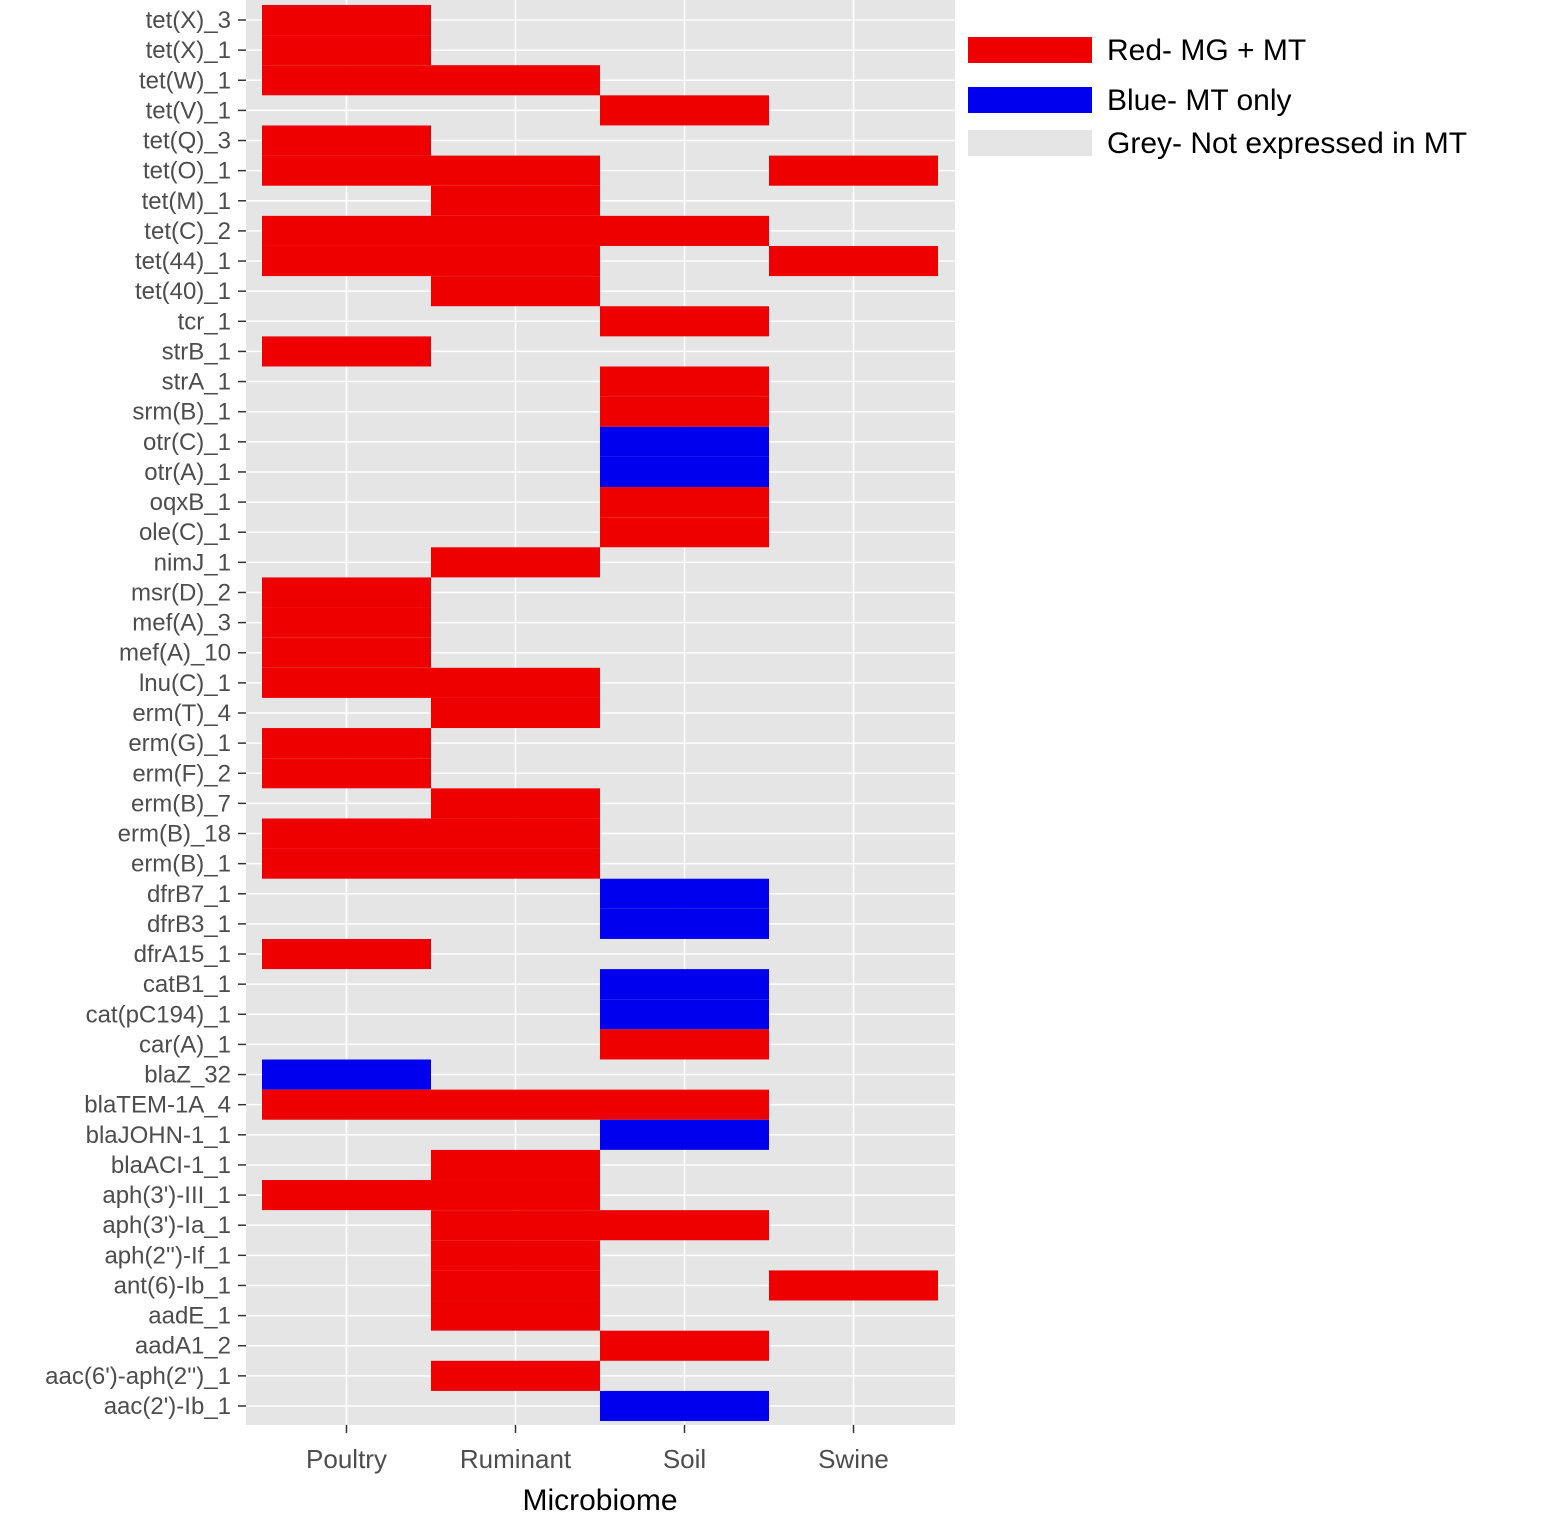 Image resolution: width=1559 pixels, height=1522 pixels. What do you see at coordinates (188, 50) in the screenshot?
I see `y-tick-label: tet(X)_1` at bounding box center [188, 50].